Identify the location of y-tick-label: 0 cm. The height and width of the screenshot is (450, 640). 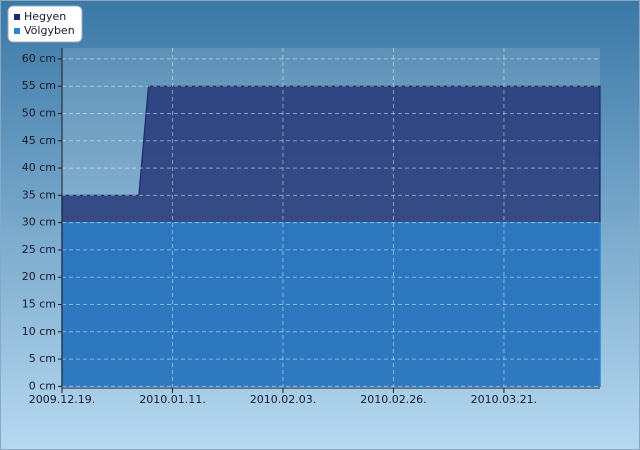
(42, 385).